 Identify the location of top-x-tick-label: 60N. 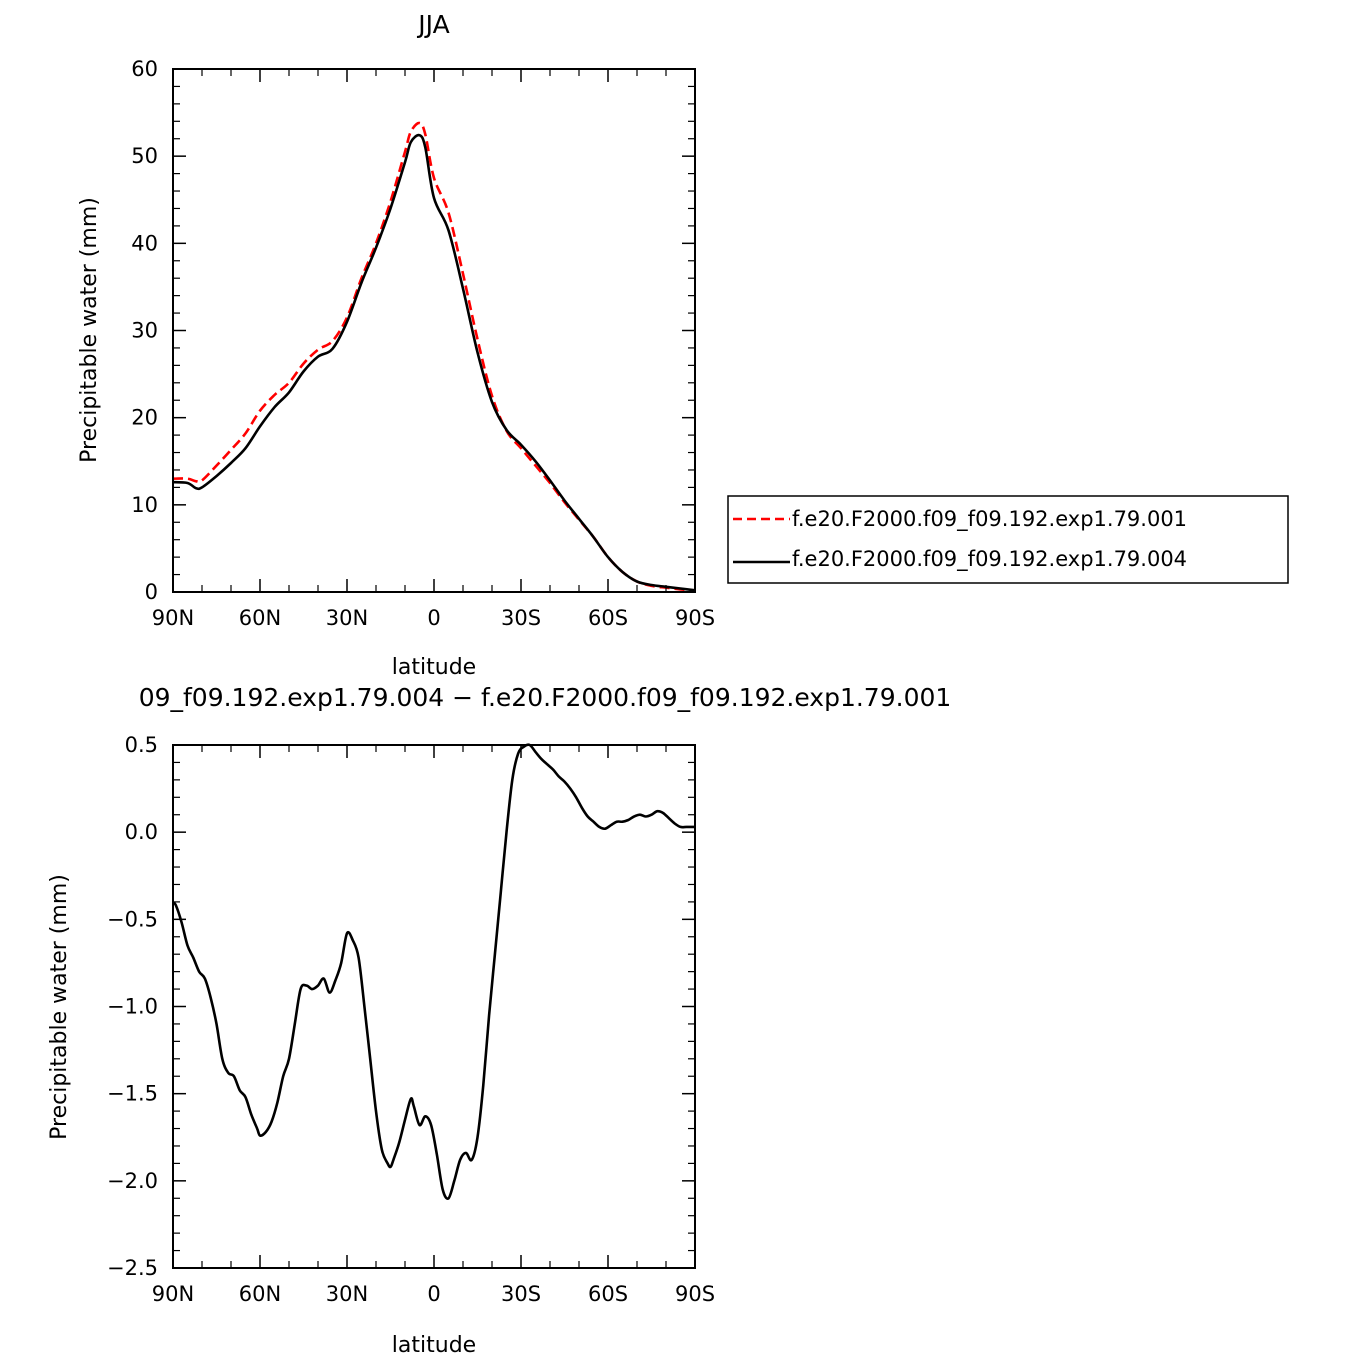
(260, 618).